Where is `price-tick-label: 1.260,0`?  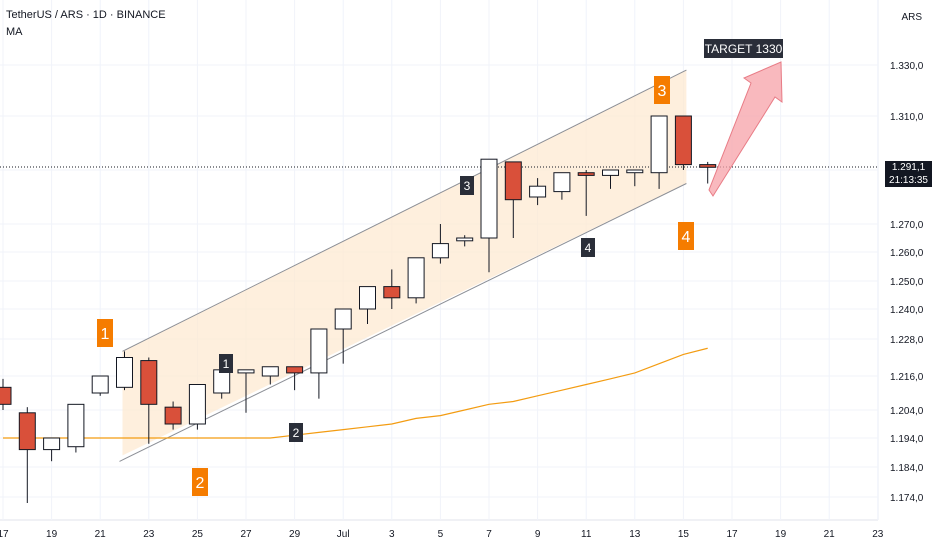
price-tick-label: 1.260,0 is located at coordinates (907, 253).